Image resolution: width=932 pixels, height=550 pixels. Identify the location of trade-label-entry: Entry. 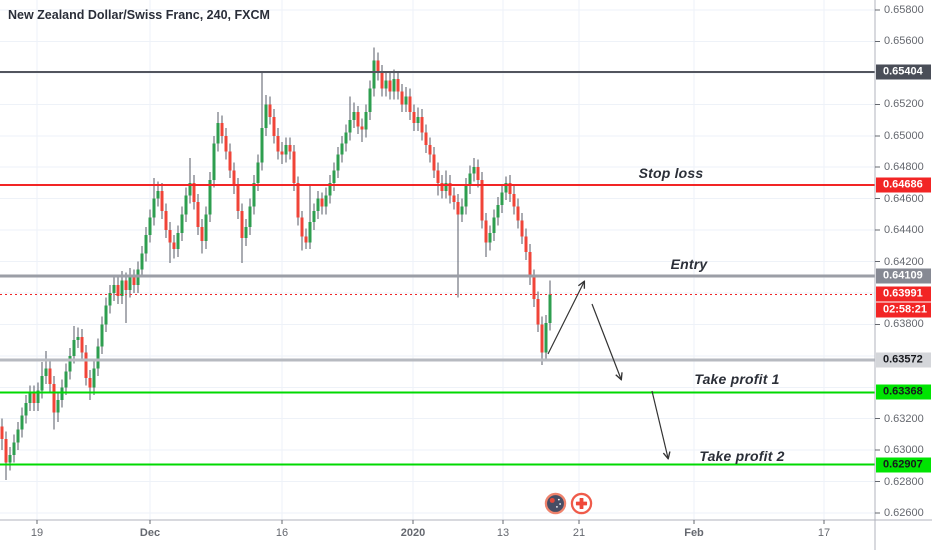
(689, 264).